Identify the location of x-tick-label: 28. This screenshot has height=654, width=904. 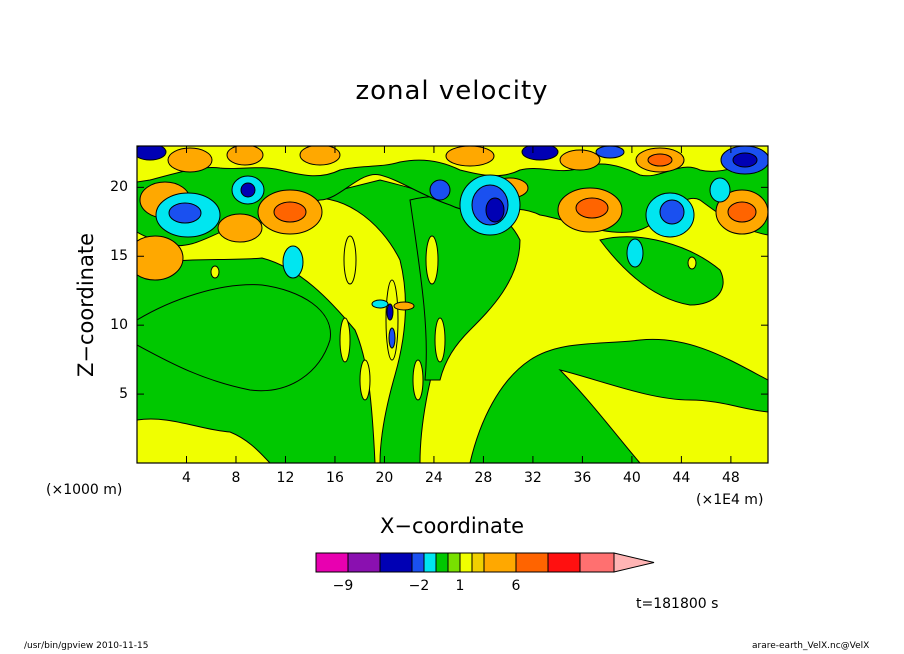
(483, 478).